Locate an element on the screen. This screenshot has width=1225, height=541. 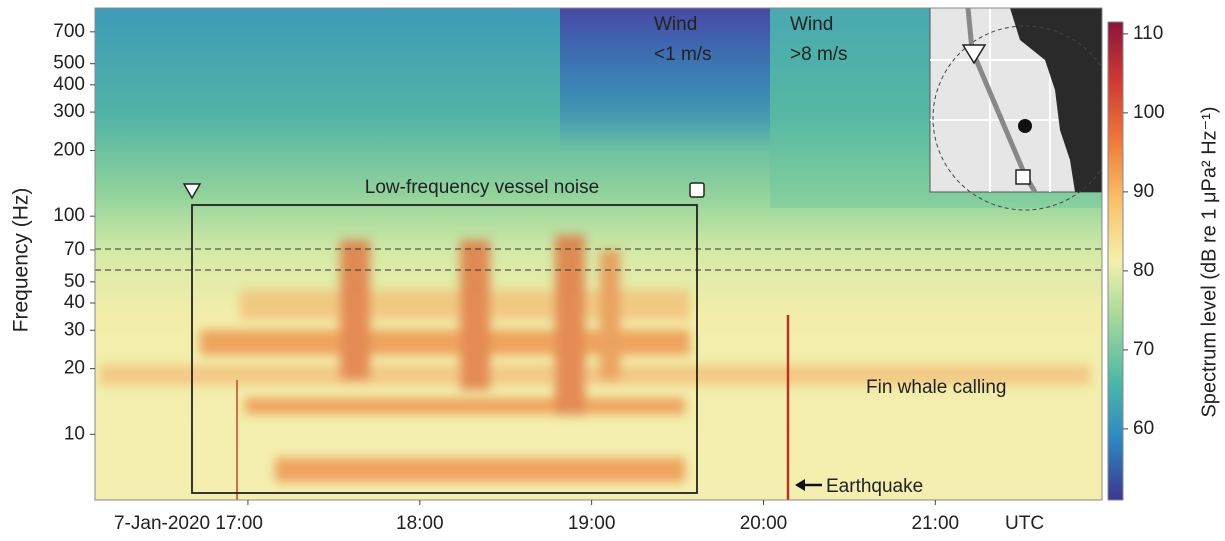
colorbar-label: Spectrum level (dB re 1 μPa² Hz⁻¹) is located at coordinates (1209, 261).